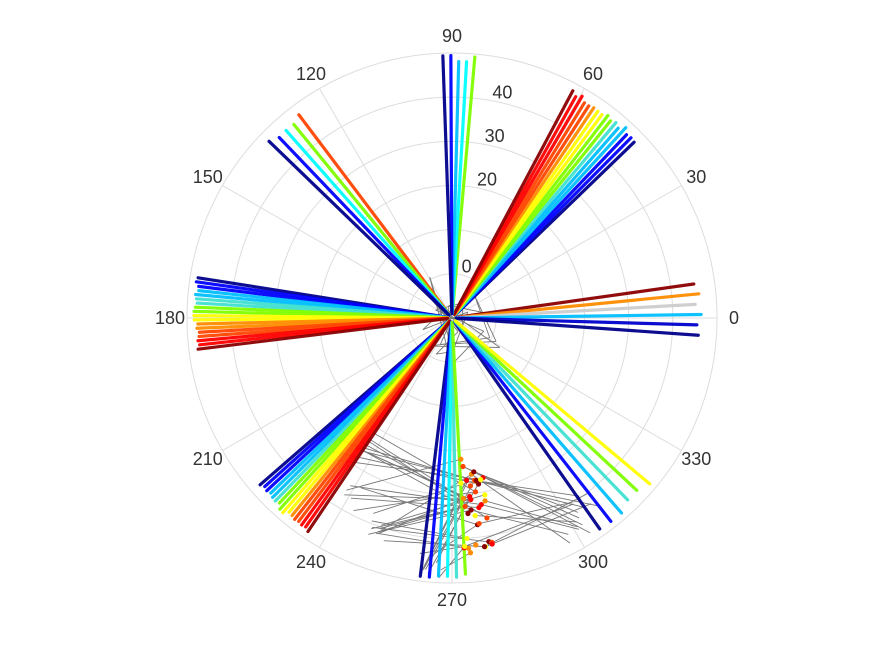 Image resolution: width=875 pixels, height=656 pixels. Describe the element at coordinates (696, 177) in the screenshot. I see `theta-tick-label: 30` at that location.